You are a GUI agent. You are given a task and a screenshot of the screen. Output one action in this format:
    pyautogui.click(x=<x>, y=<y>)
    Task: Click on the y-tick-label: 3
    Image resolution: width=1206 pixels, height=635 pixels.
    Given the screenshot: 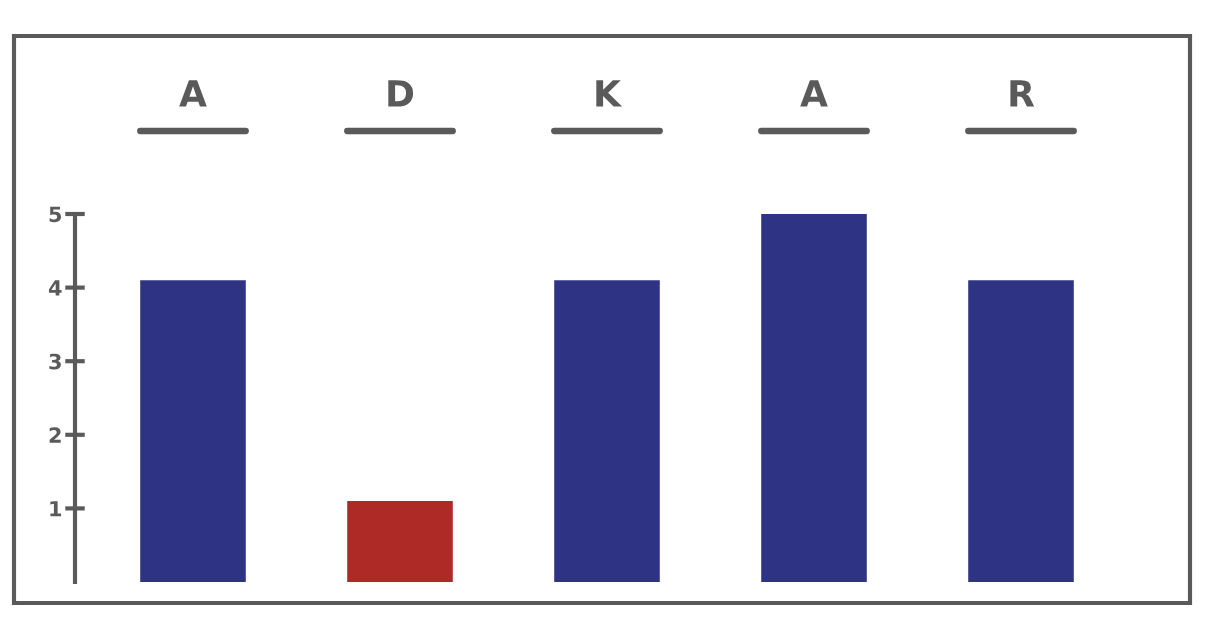 What is the action you would take?
    pyautogui.click(x=55, y=361)
    